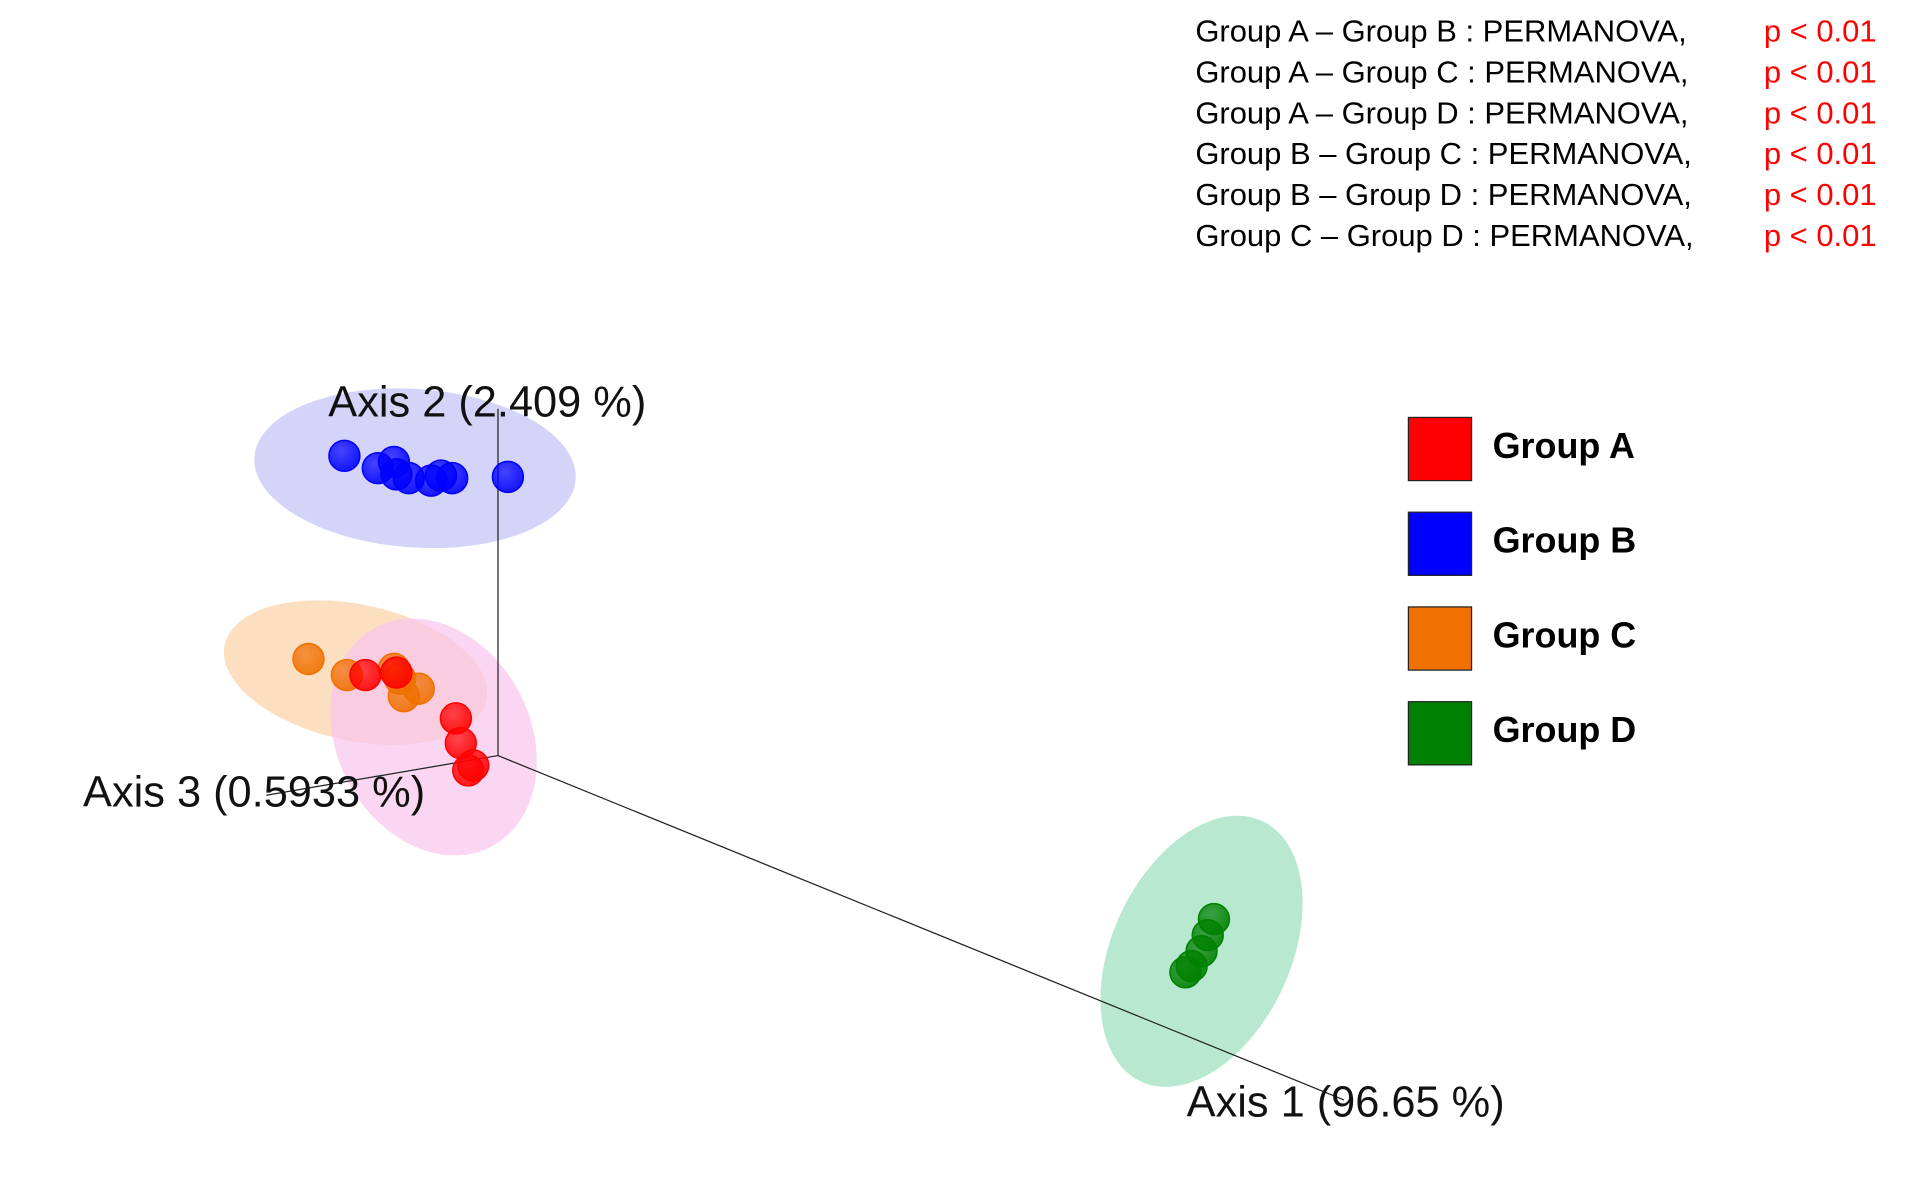  I want to click on axis-label: Axis 2 (2.409 %), so click(487, 402).